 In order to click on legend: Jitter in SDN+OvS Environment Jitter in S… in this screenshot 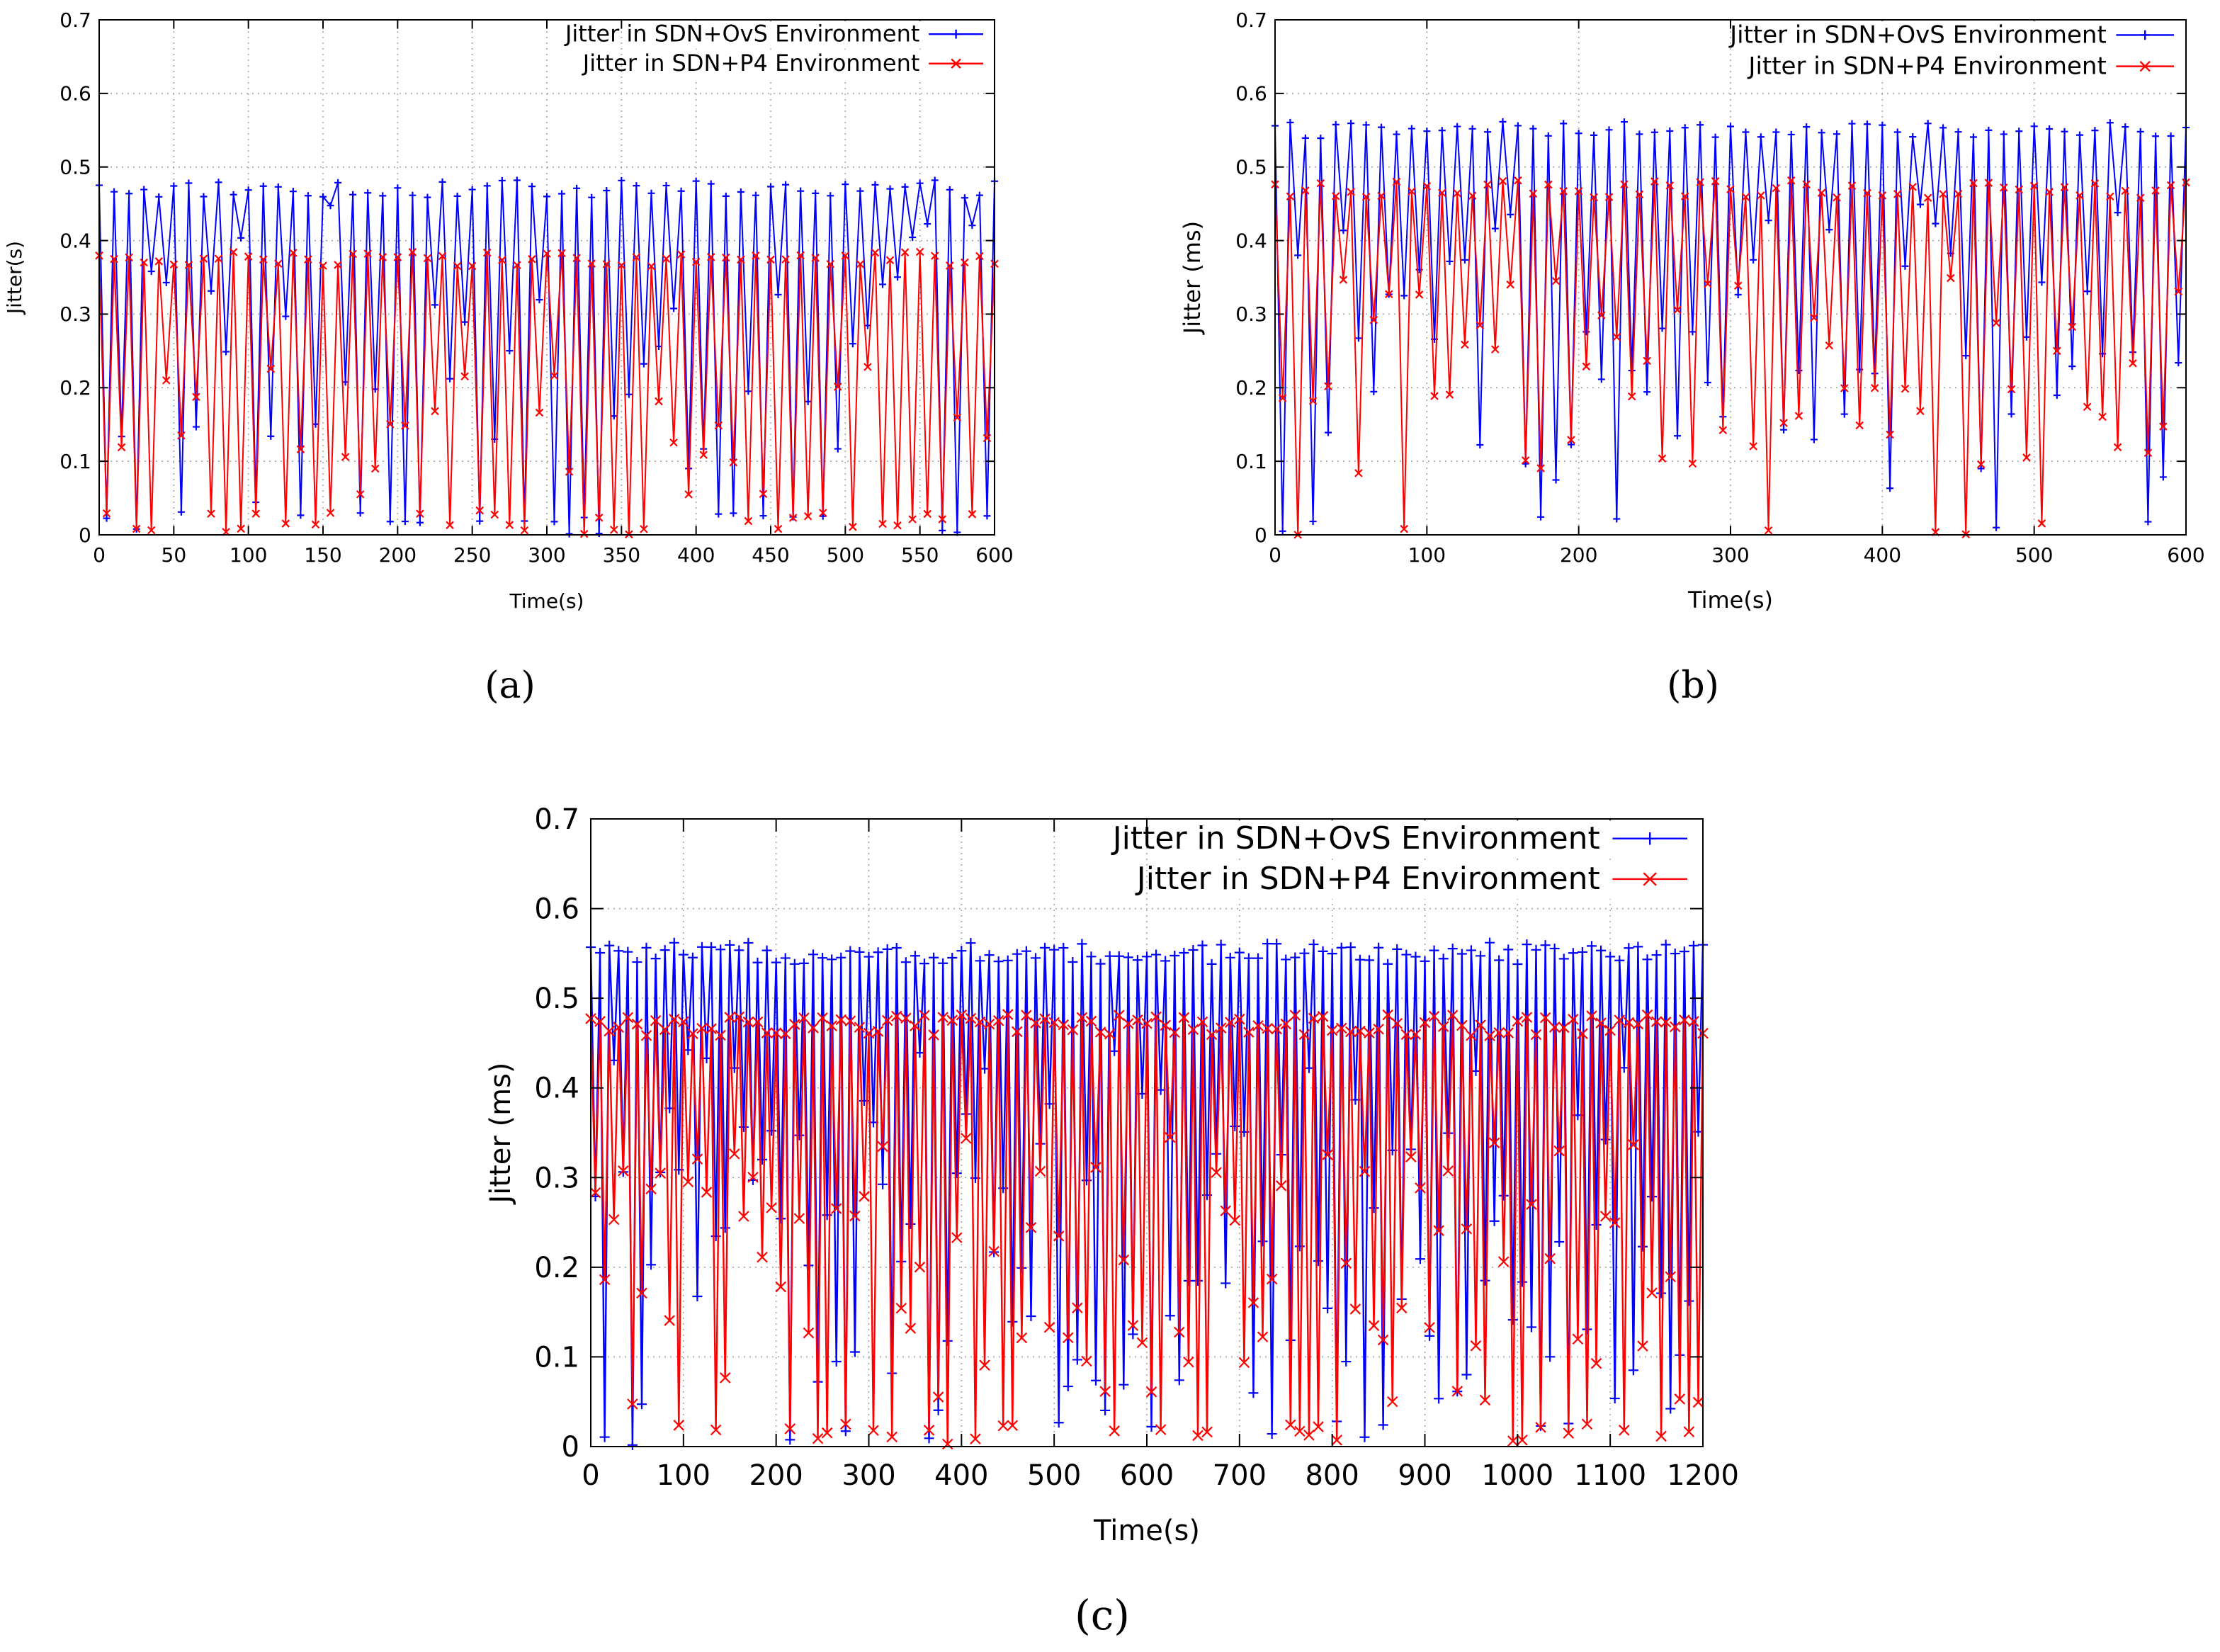, I will do `click(1952, 52)`.